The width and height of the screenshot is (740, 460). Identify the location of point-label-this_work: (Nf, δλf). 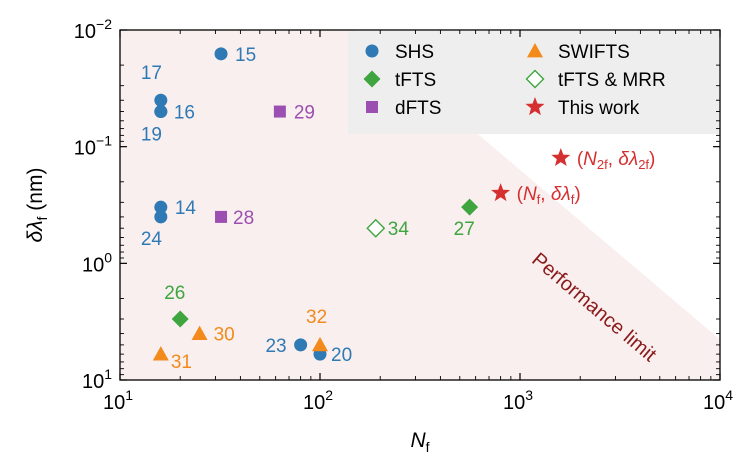
(549, 195).